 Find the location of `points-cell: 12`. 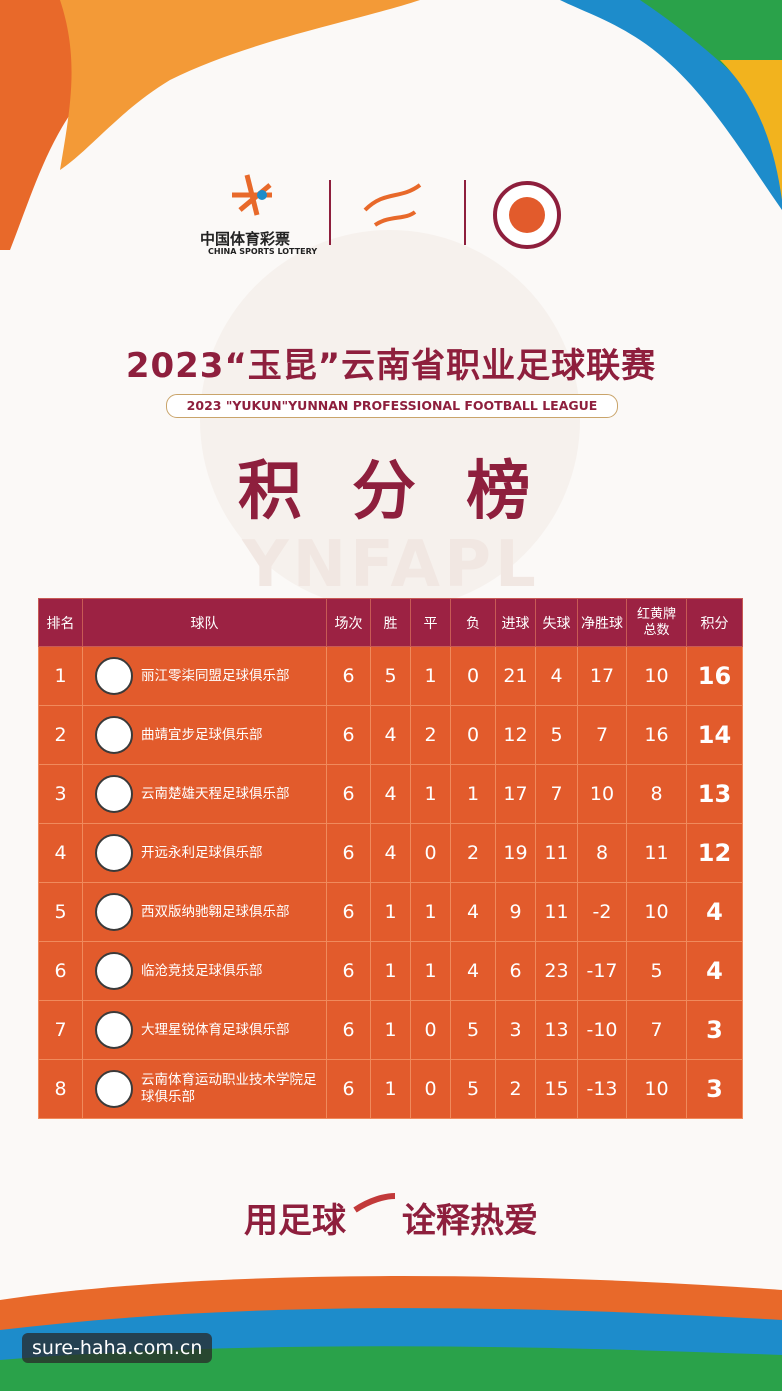

points-cell: 12 is located at coordinates (714, 853).